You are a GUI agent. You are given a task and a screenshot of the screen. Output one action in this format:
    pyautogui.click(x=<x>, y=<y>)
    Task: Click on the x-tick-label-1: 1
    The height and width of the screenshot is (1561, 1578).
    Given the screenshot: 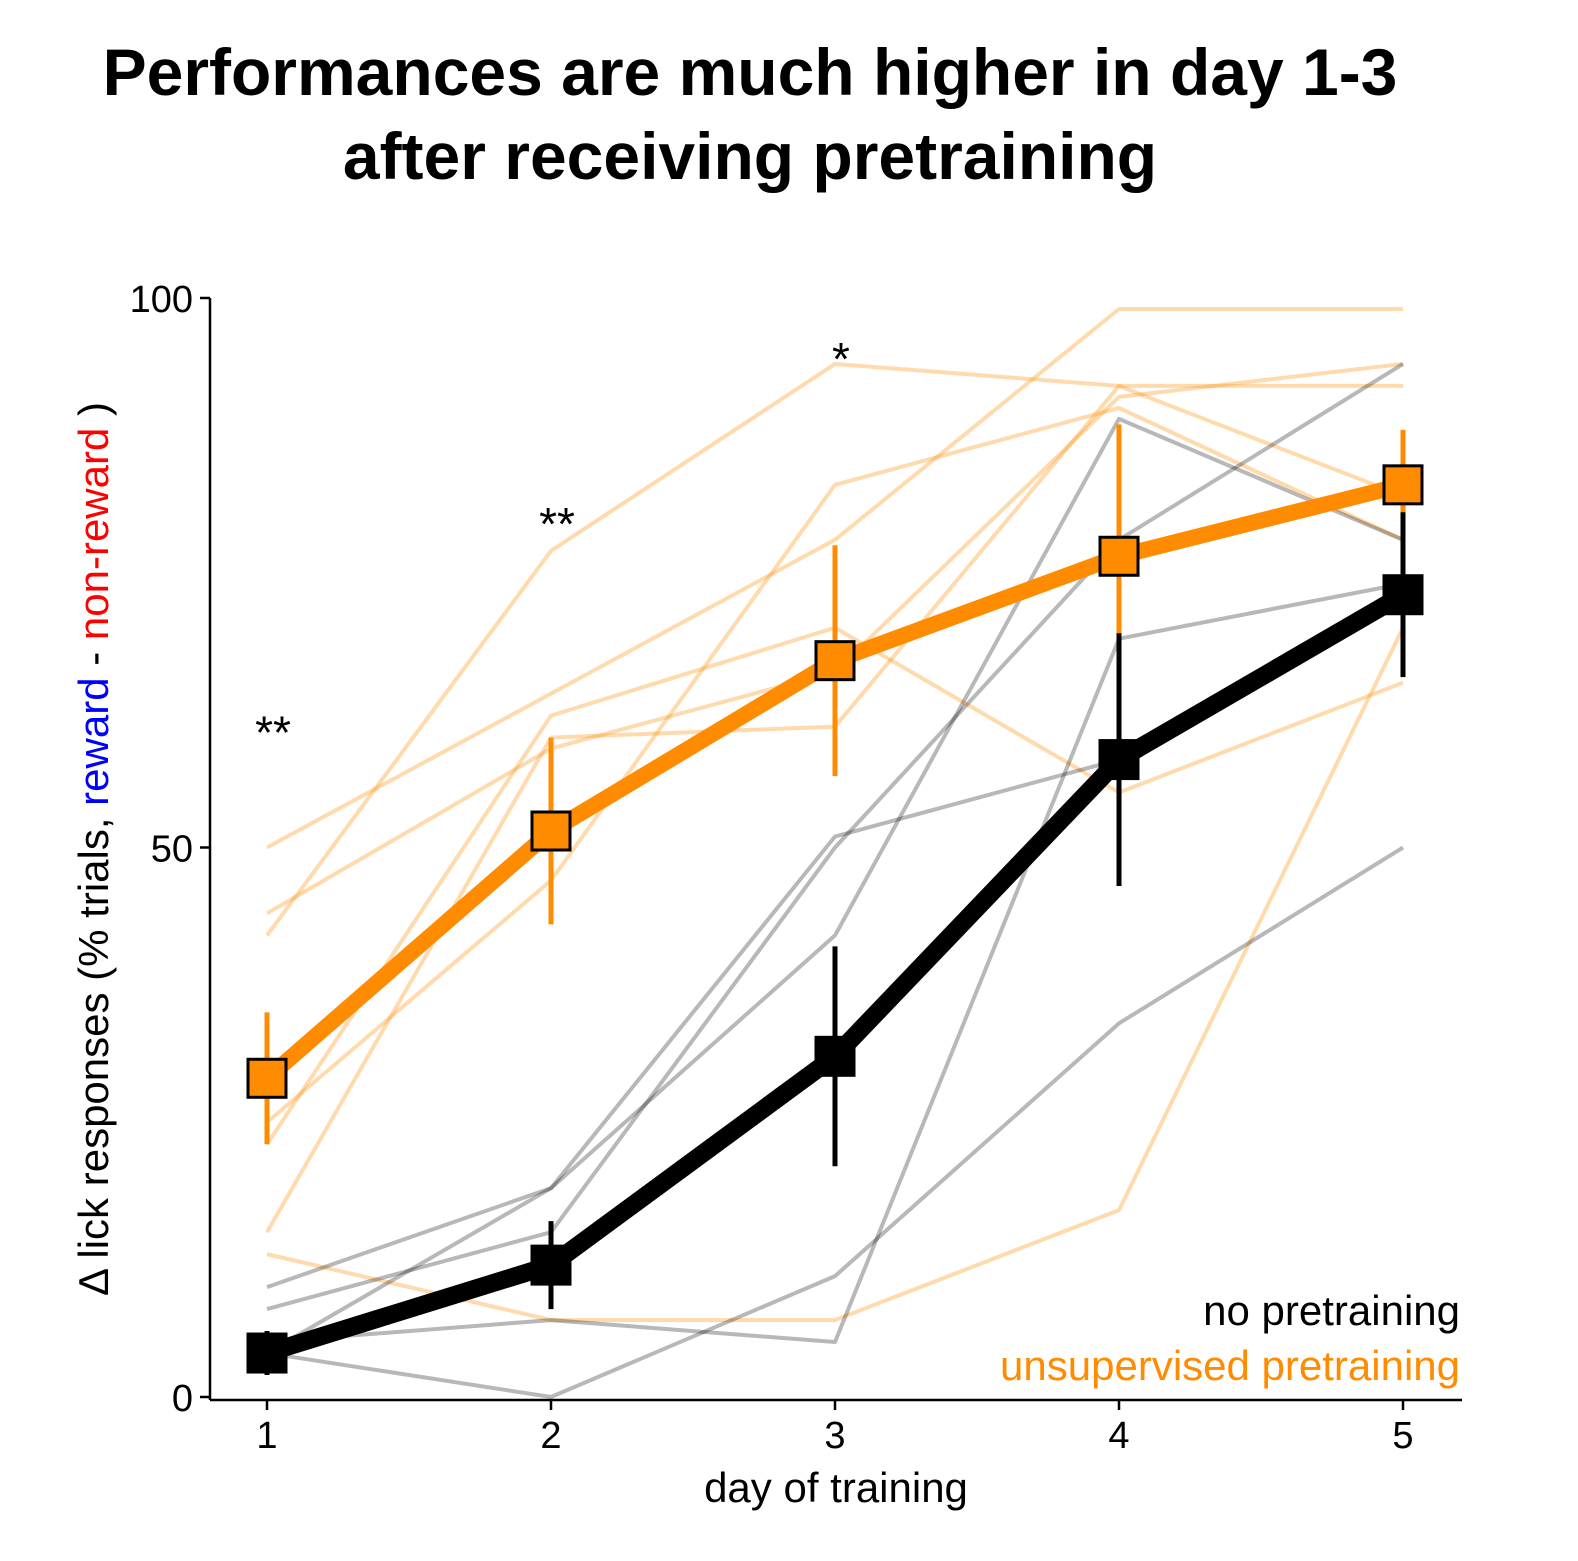 What is the action you would take?
    pyautogui.click(x=266, y=1436)
    